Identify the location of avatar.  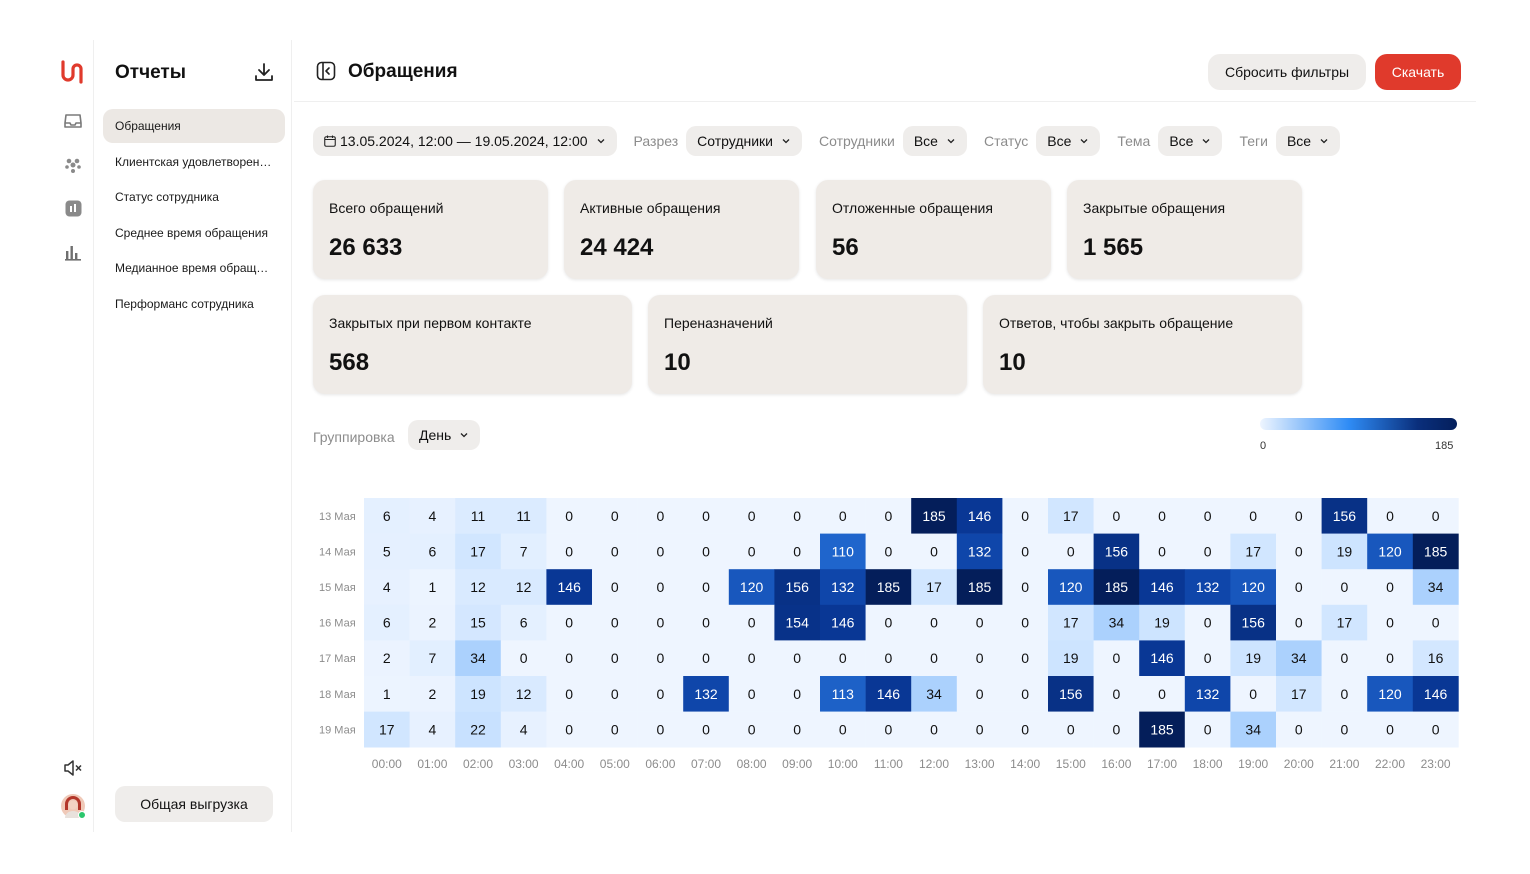
(73, 806).